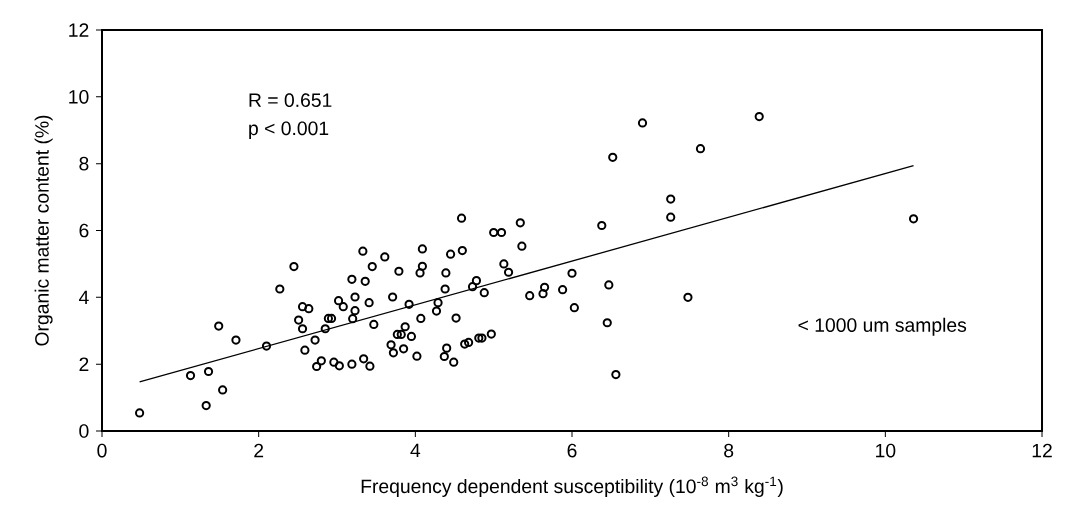 This screenshot has width=1067, height=532. I want to click on x-tick-label: 4, so click(415, 450).